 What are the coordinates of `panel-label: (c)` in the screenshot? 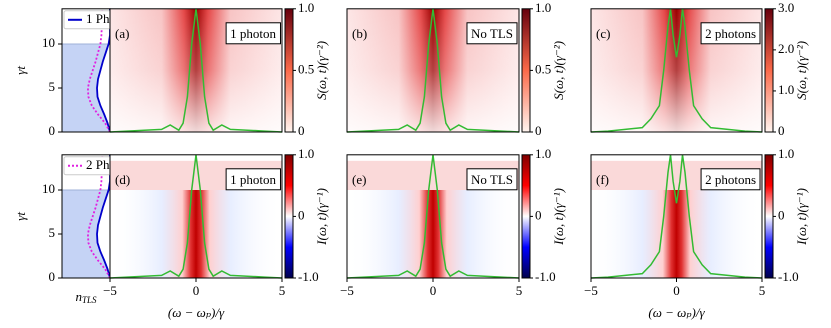 It's located at (603, 33).